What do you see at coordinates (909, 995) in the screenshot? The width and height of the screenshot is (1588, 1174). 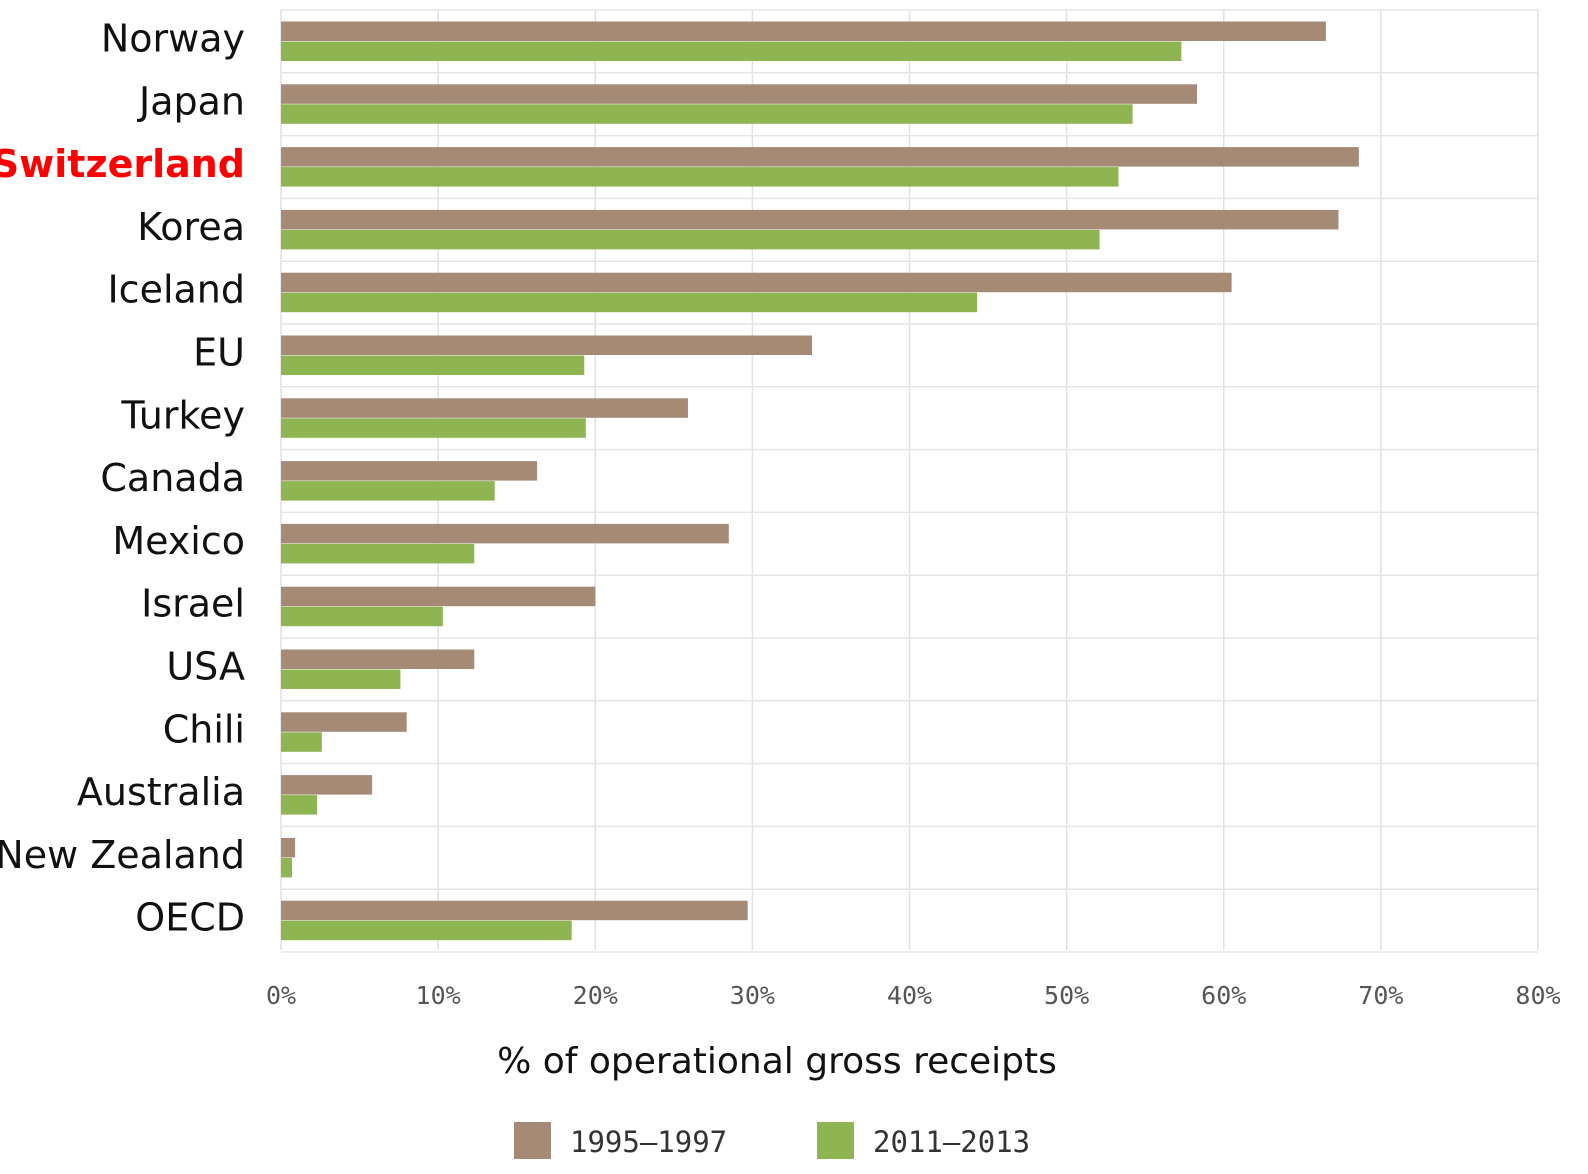 I see `x-tick-label: 40%` at bounding box center [909, 995].